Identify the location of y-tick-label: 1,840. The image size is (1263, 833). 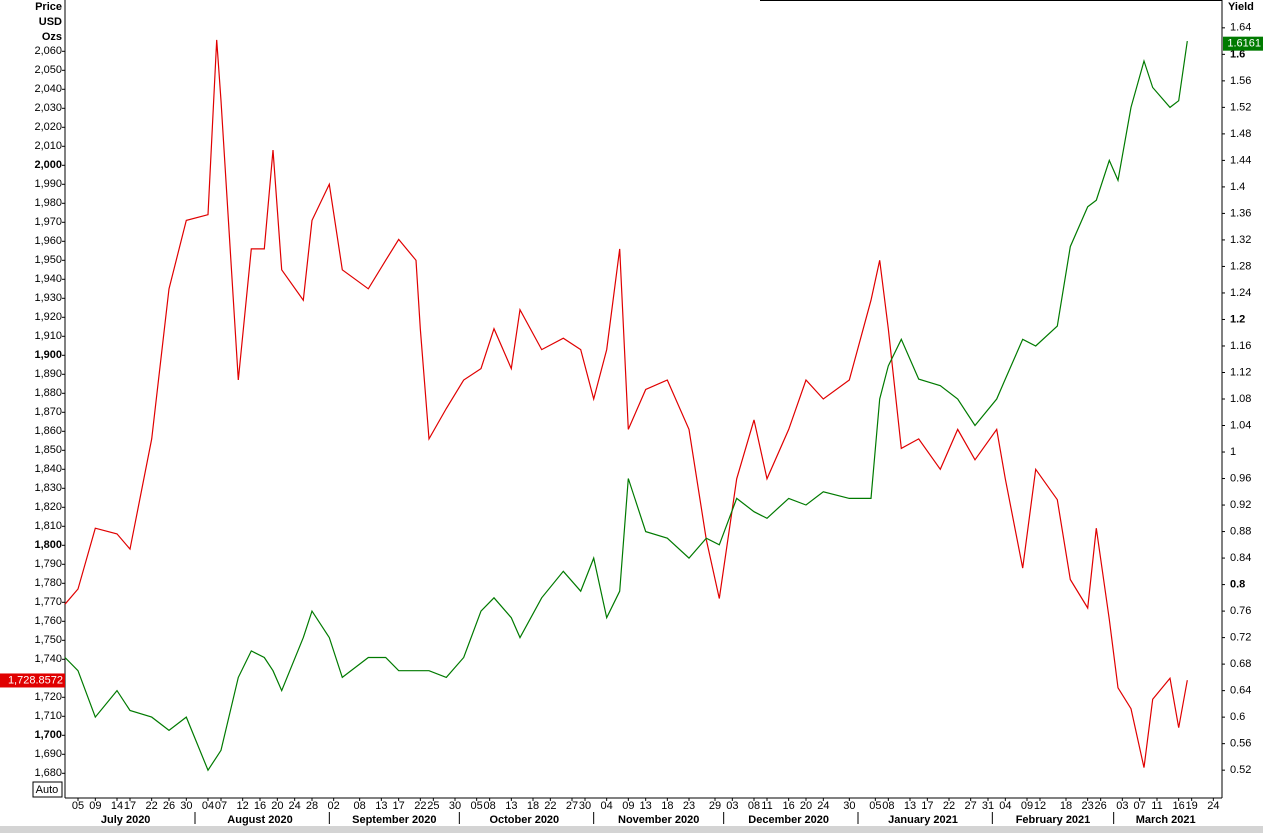
(48, 469).